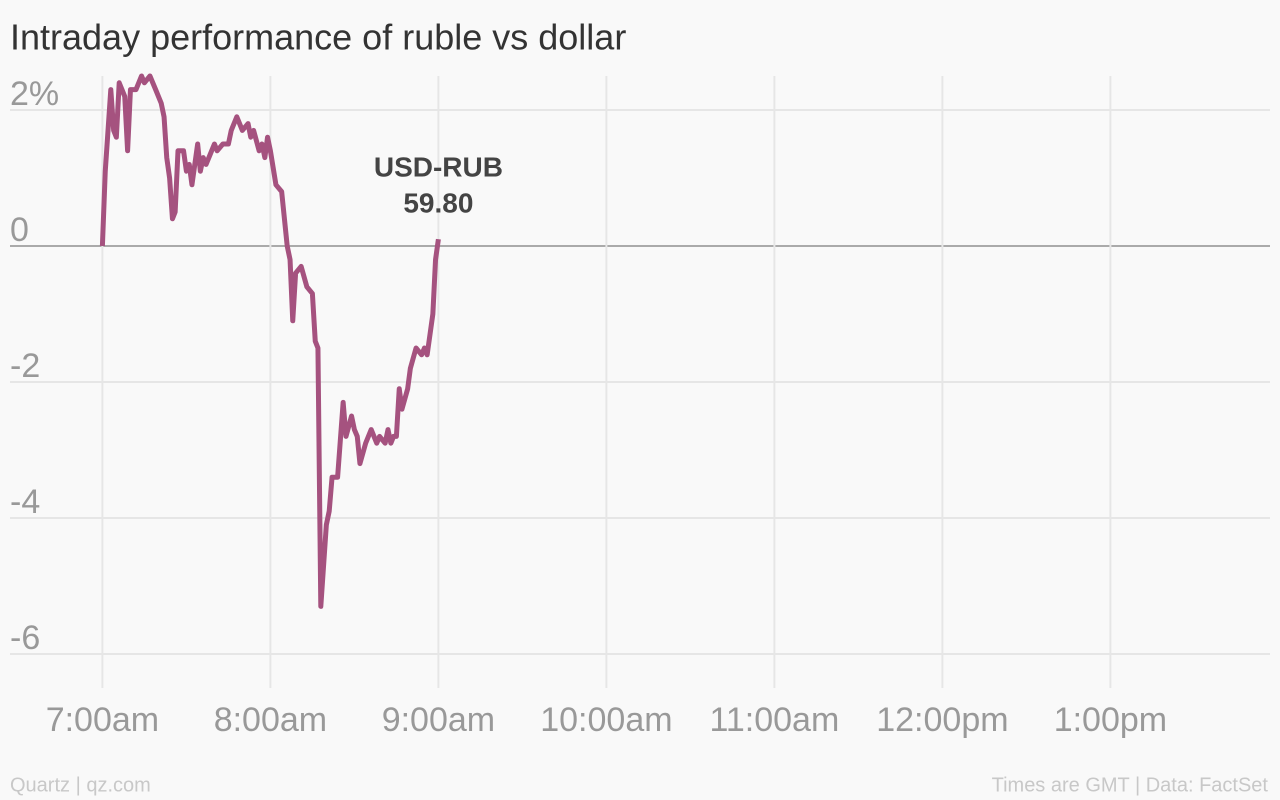 This screenshot has height=800, width=1280. I want to click on y-tick-label: -6, so click(25, 638).